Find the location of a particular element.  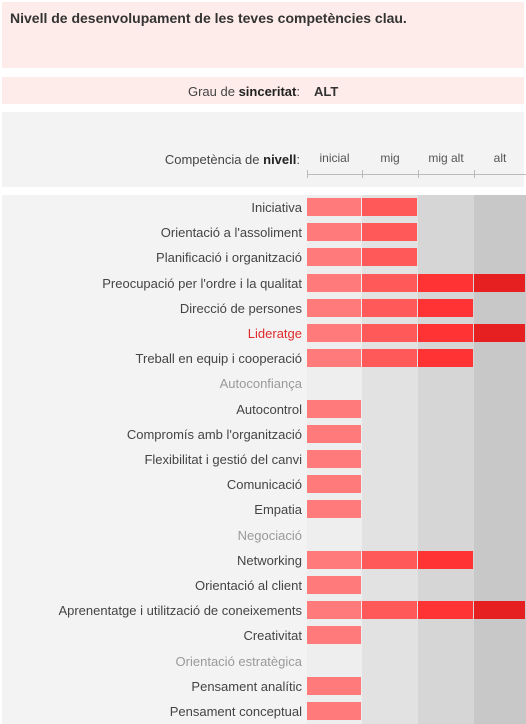

competency-label: Comunicació is located at coordinates (264, 485).